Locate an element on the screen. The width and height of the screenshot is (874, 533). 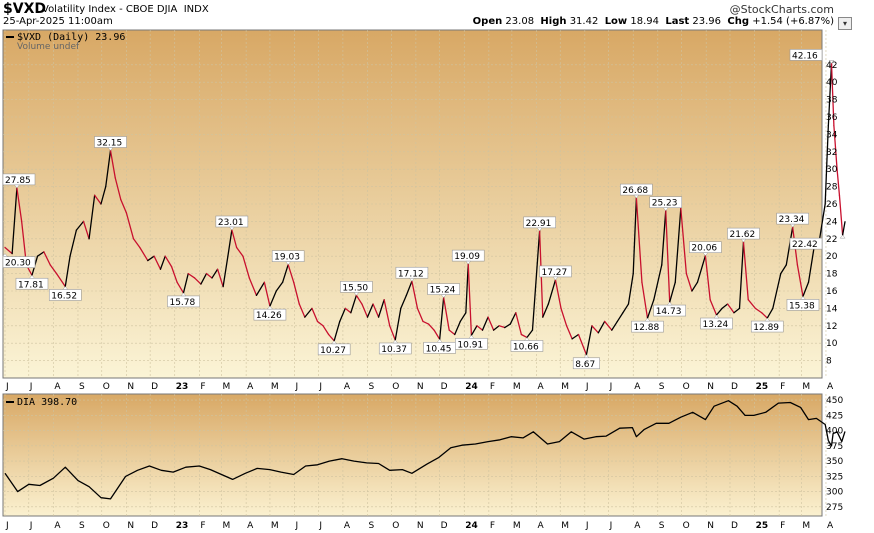
annotation-label: 15.24 is located at coordinates (443, 291).